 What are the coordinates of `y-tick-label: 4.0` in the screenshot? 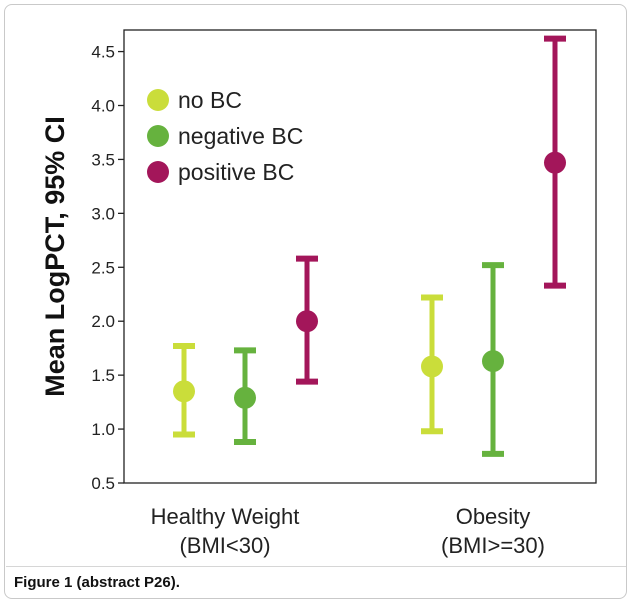 It's located at (103, 106).